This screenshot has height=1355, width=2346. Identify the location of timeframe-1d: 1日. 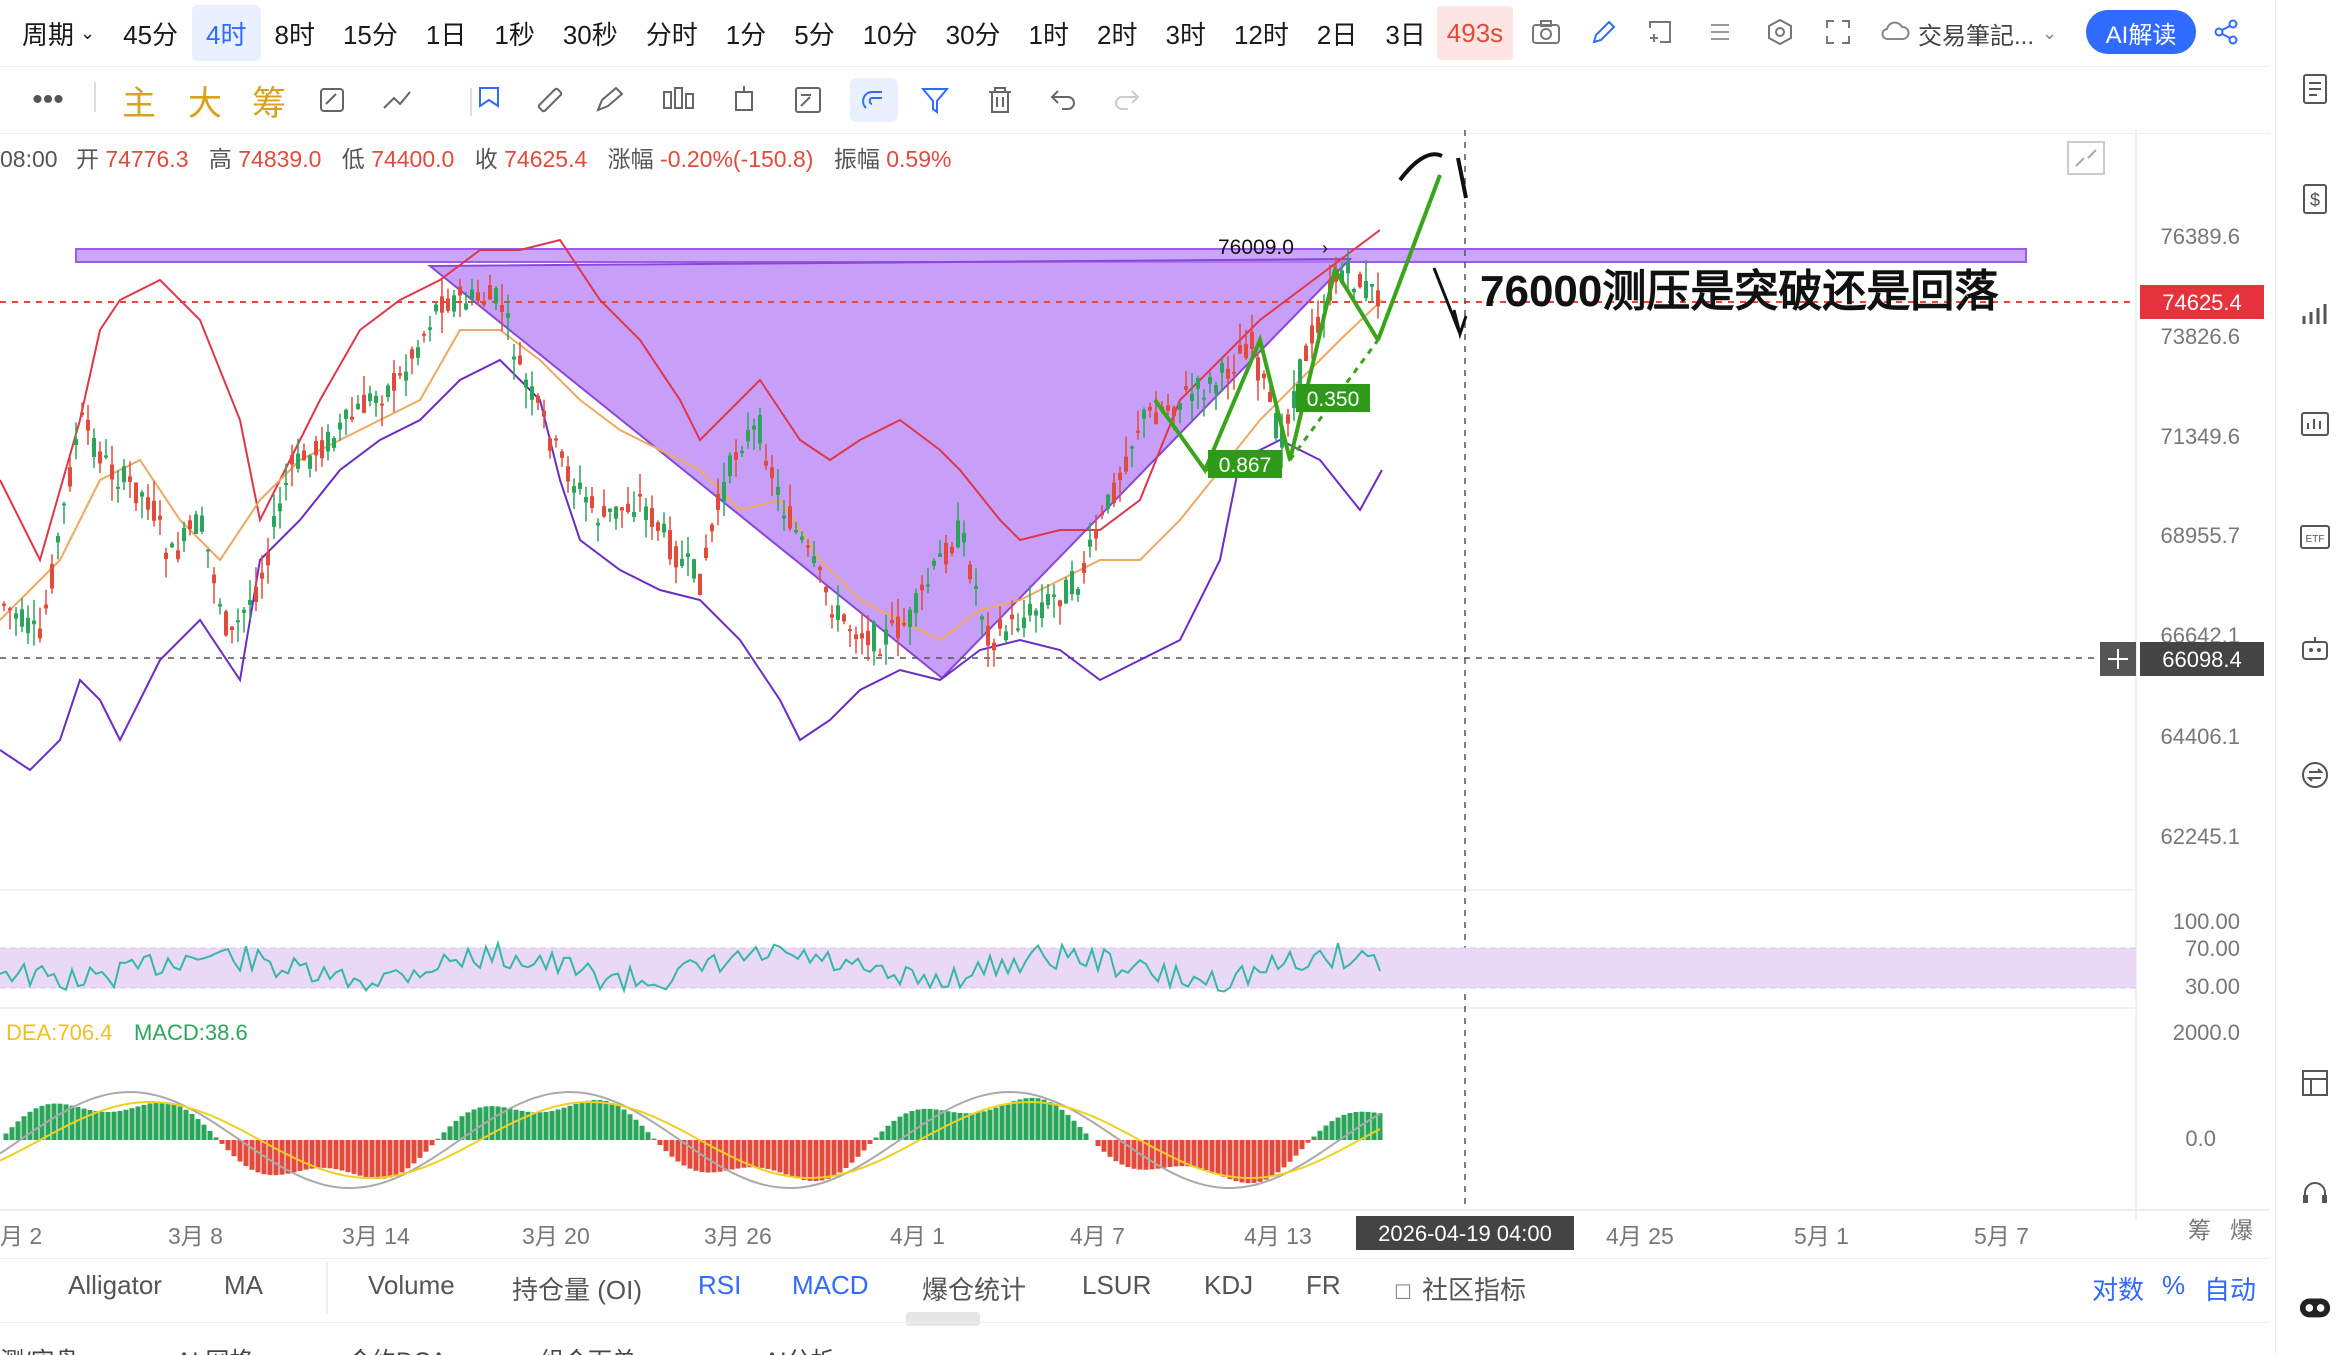
(446, 33).